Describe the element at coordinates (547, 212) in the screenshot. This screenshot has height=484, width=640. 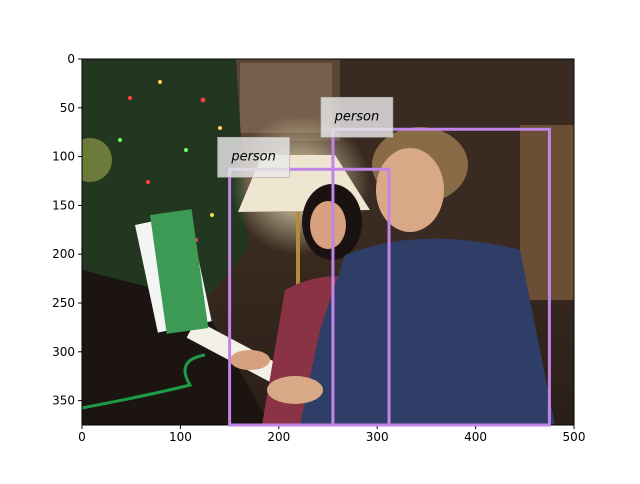
I see `doorway` at that location.